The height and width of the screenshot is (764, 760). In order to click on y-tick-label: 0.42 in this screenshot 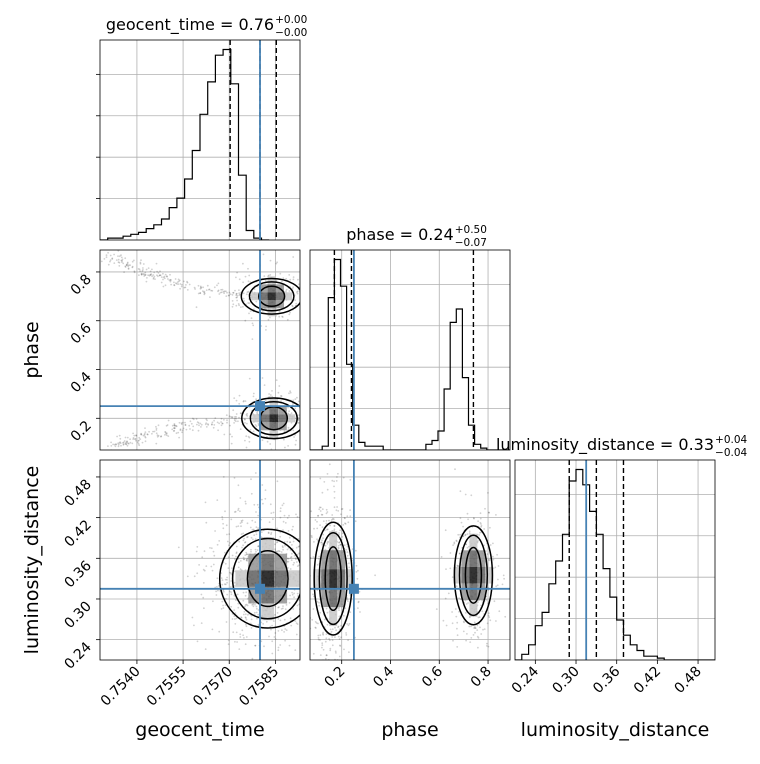, I will do `click(77, 533)`.